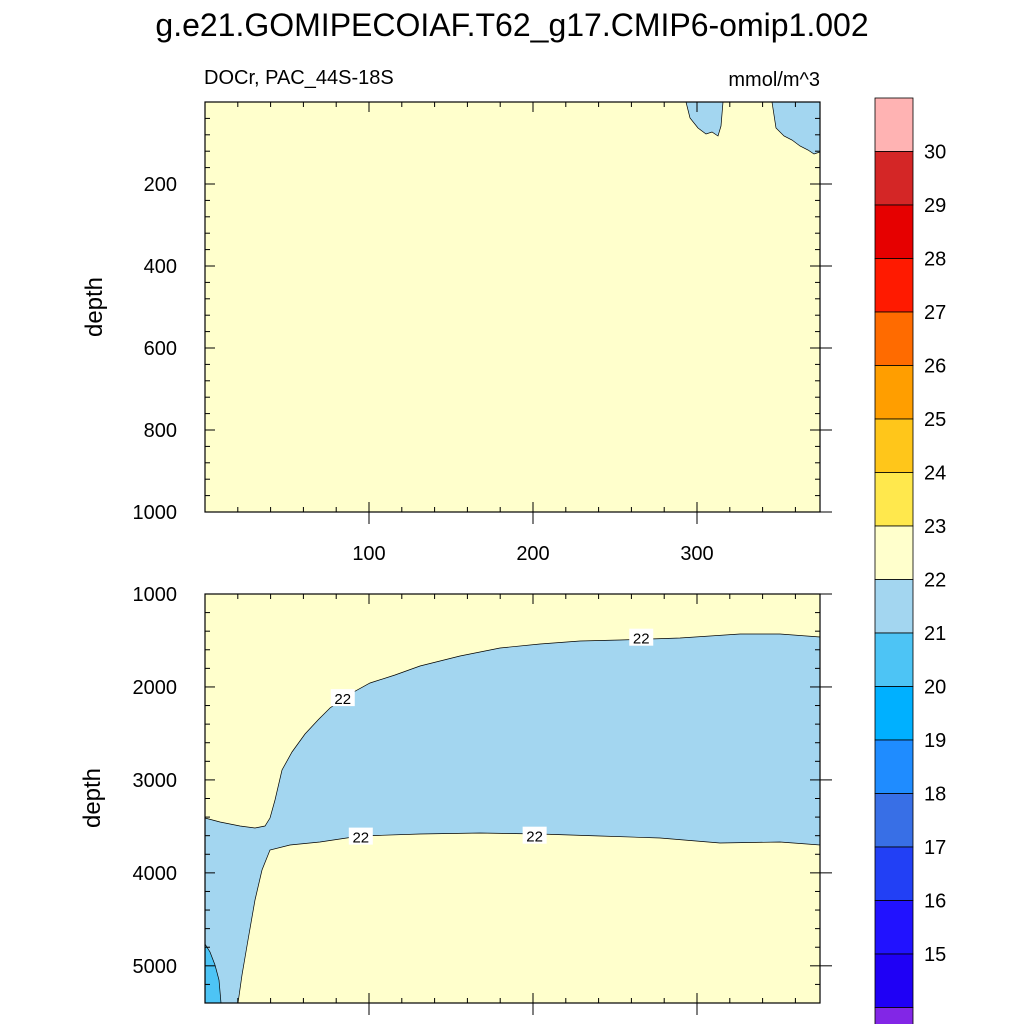  What do you see at coordinates (160, 431) in the screenshot?
I see `upper-y-tick-label: 800` at bounding box center [160, 431].